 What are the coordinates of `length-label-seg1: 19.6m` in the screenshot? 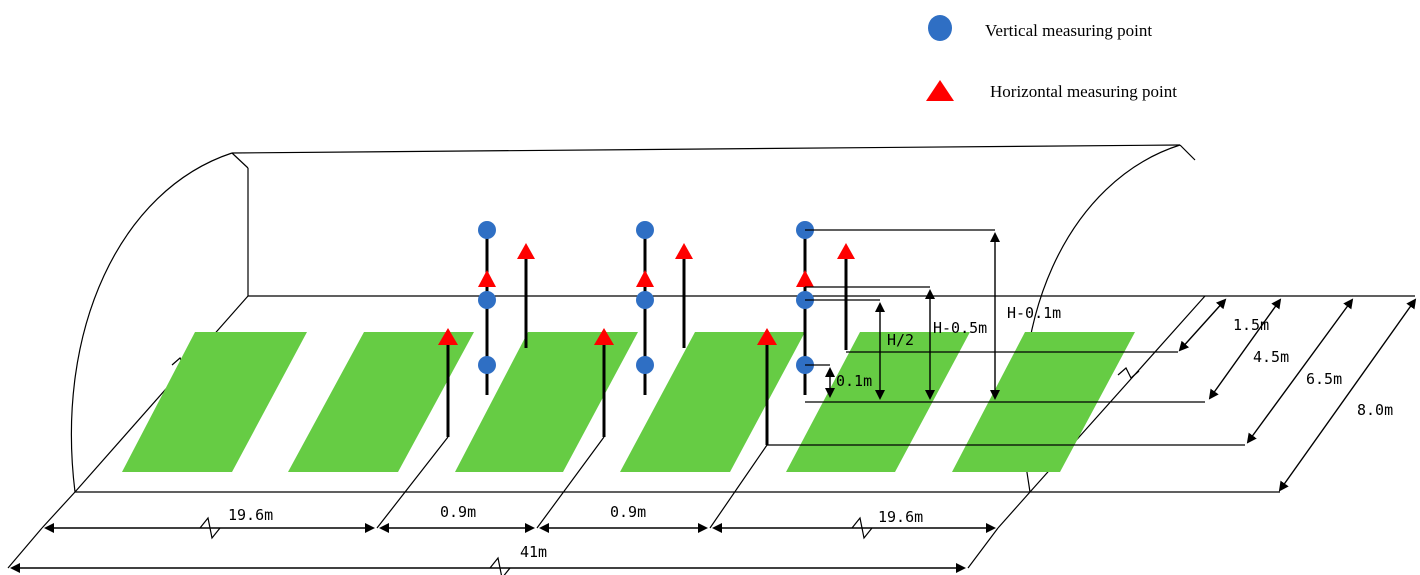 It's located at (250, 515).